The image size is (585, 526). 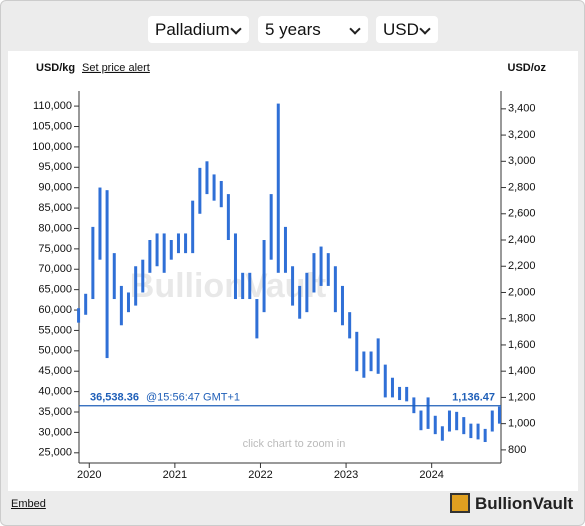 I want to click on y2-tick-label: 2,600, so click(x=522, y=214).